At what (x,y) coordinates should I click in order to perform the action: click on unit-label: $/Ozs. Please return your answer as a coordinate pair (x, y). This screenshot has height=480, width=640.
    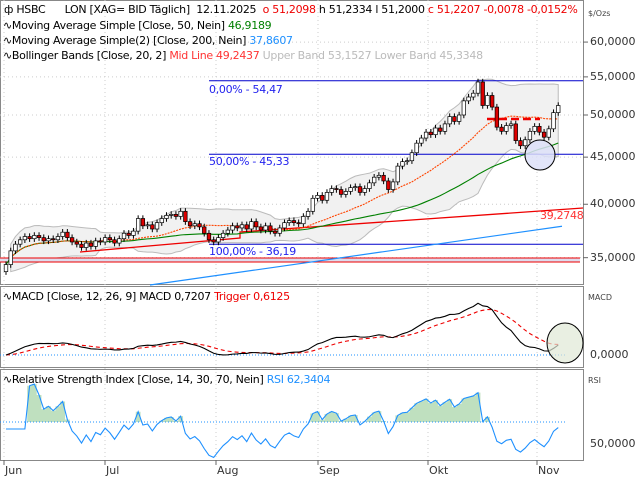
    Looking at the image, I should click on (599, 13).